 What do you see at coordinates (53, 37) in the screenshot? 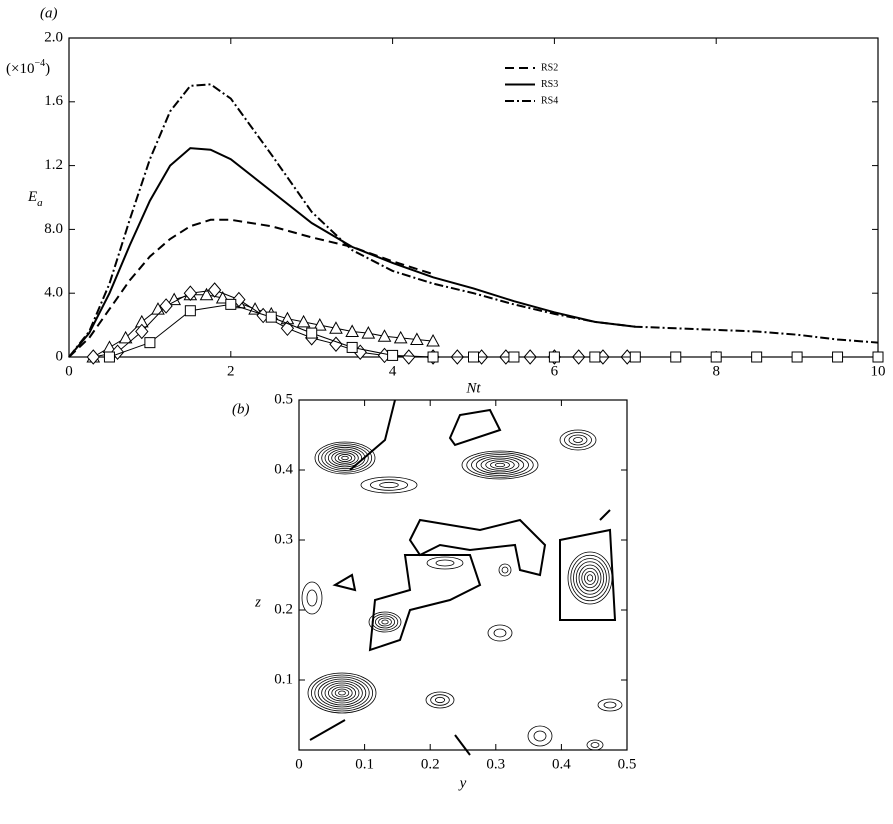
I see `y-tick-label: 2.0` at bounding box center [53, 37].